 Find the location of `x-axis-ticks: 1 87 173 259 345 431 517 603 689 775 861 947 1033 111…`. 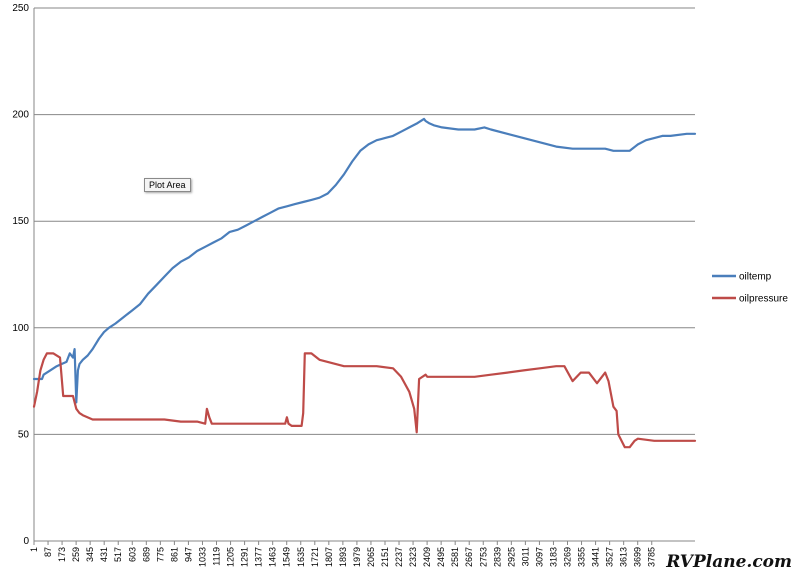

x-axis-ticks: 1 87 173 259 345 431 517 603 689 775 861 947 1033 111… is located at coordinates (343, 554).